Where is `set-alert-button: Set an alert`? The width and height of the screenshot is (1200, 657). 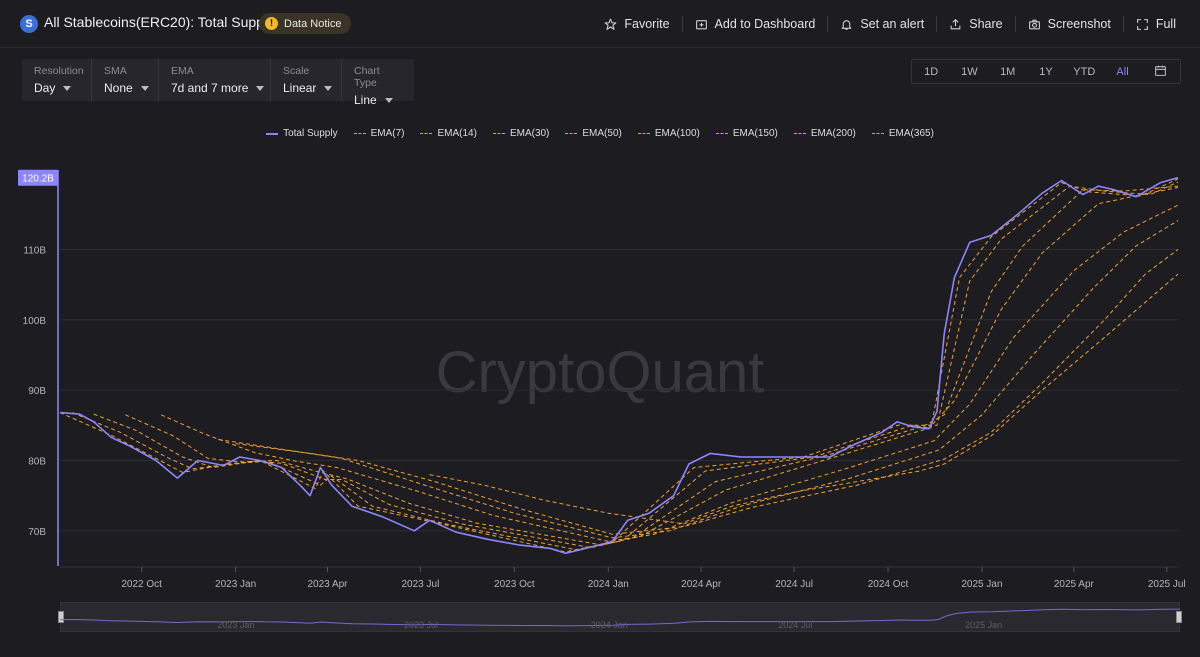
set-alert-button: Set an alert is located at coordinates (881, 24).